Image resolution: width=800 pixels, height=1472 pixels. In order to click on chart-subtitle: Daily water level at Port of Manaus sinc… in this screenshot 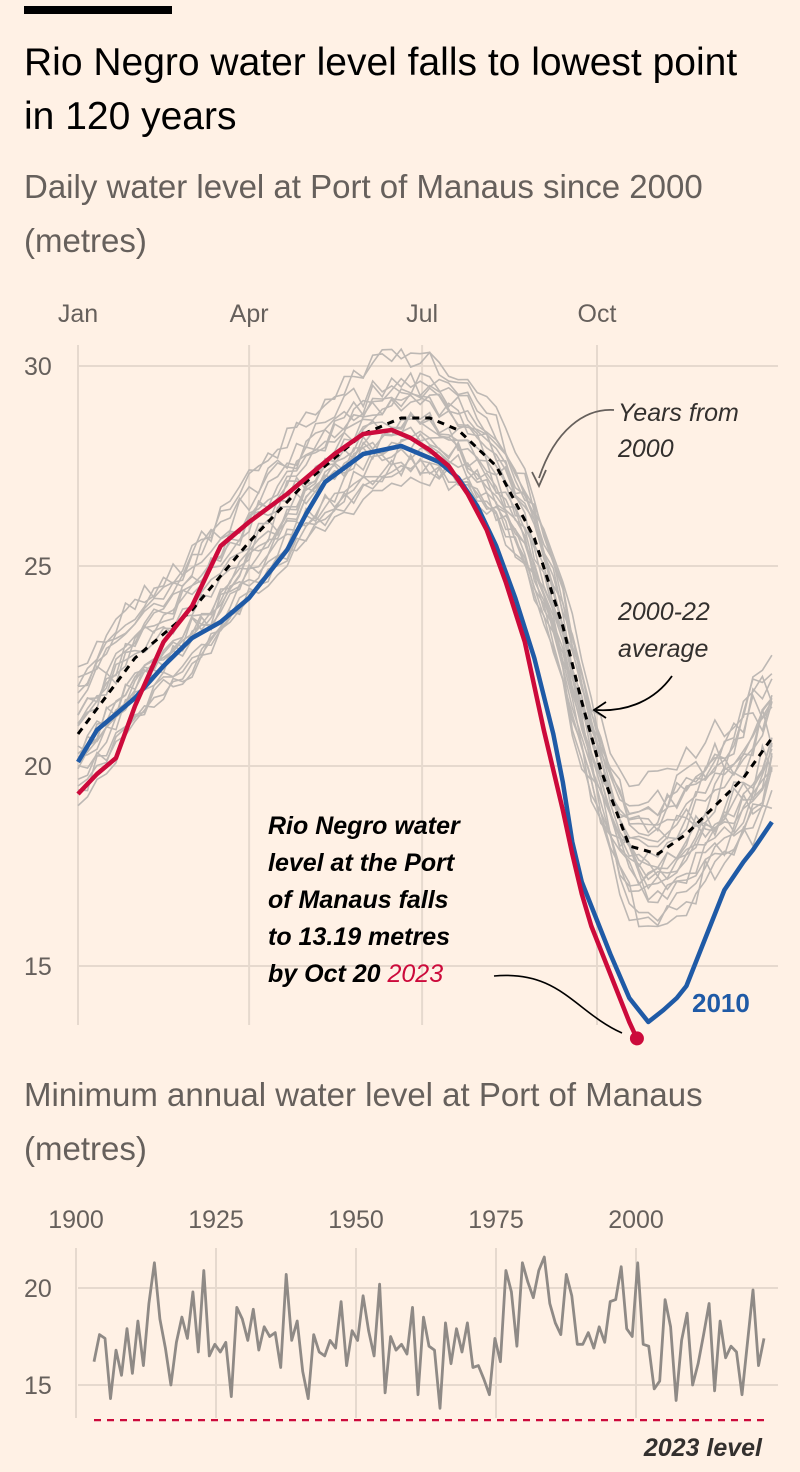, I will do `click(363, 213)`.